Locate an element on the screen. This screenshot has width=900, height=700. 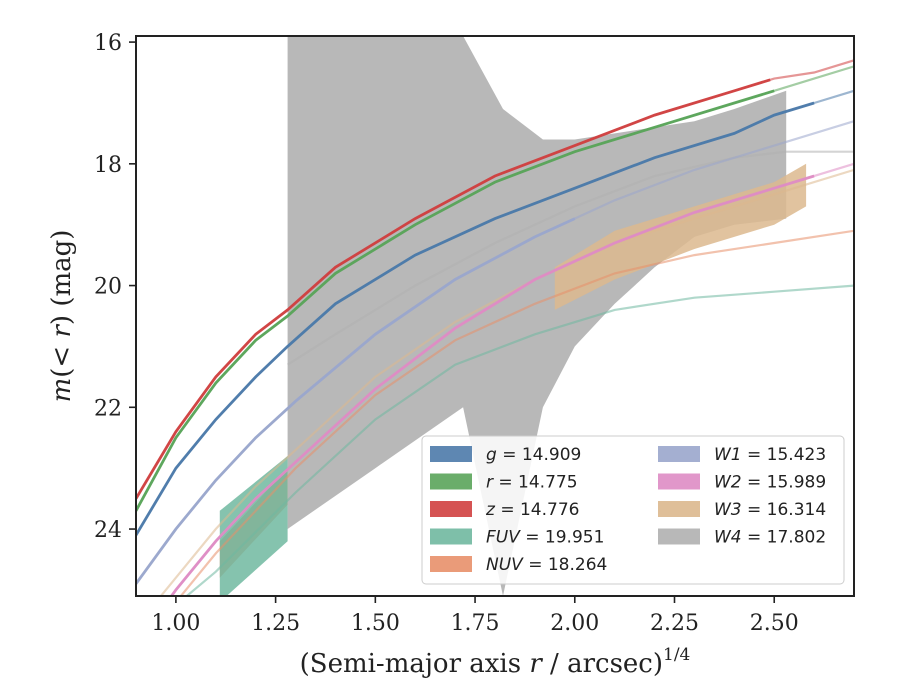
y-axis-ticks: 16 18 20 22 24 is located at coordinates (115, 287).